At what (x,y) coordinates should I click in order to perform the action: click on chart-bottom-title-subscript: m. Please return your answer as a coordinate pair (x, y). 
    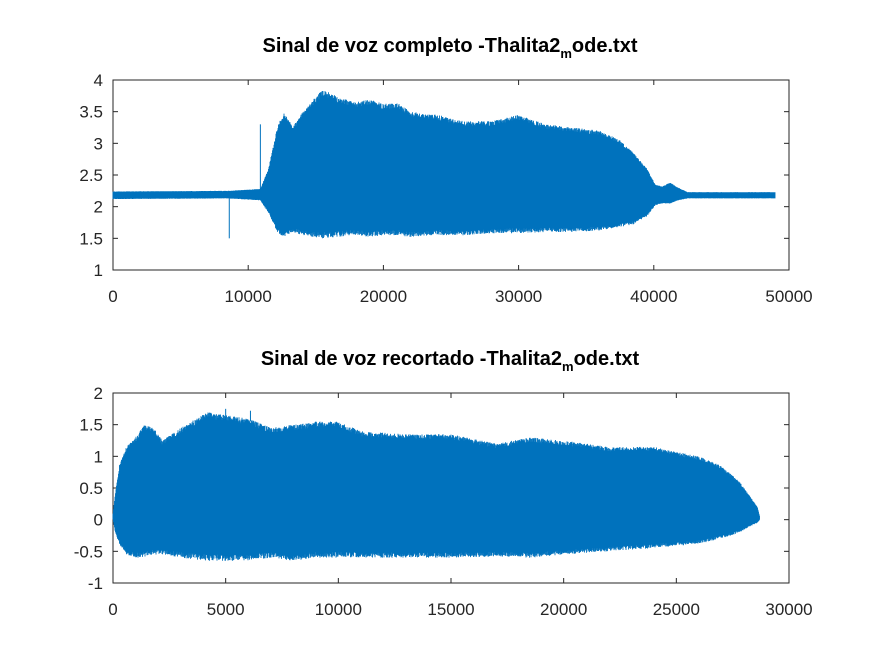
    Looking at the image, I should click on (568, 366).